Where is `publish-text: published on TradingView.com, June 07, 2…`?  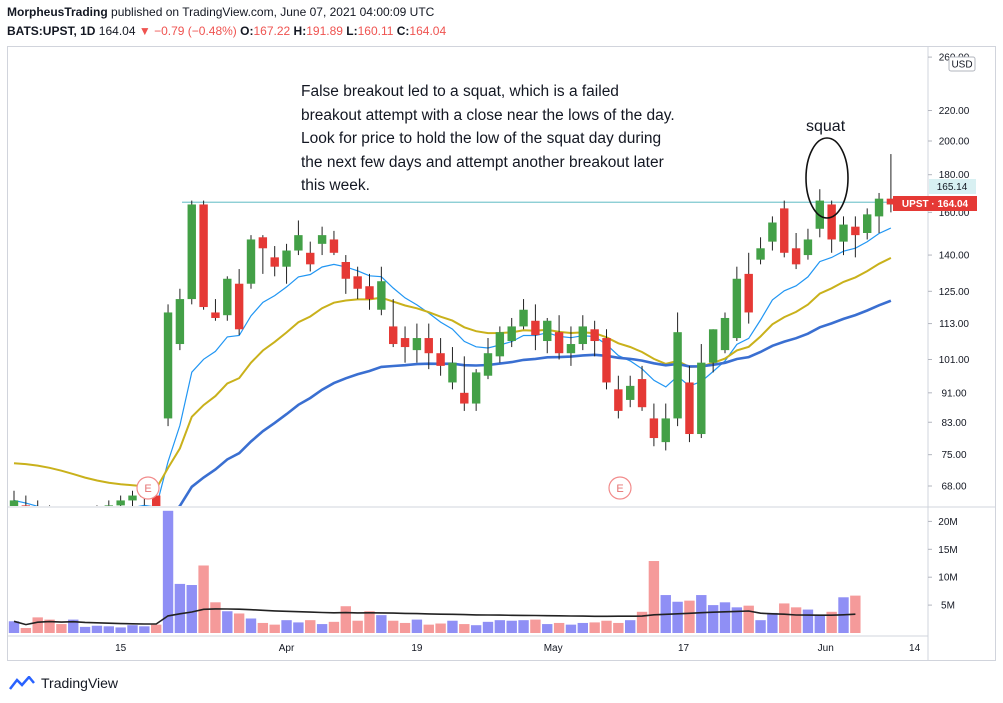 publish-text: published on TradingView.com, June 07, 2… is located at coordinates (273, 12).